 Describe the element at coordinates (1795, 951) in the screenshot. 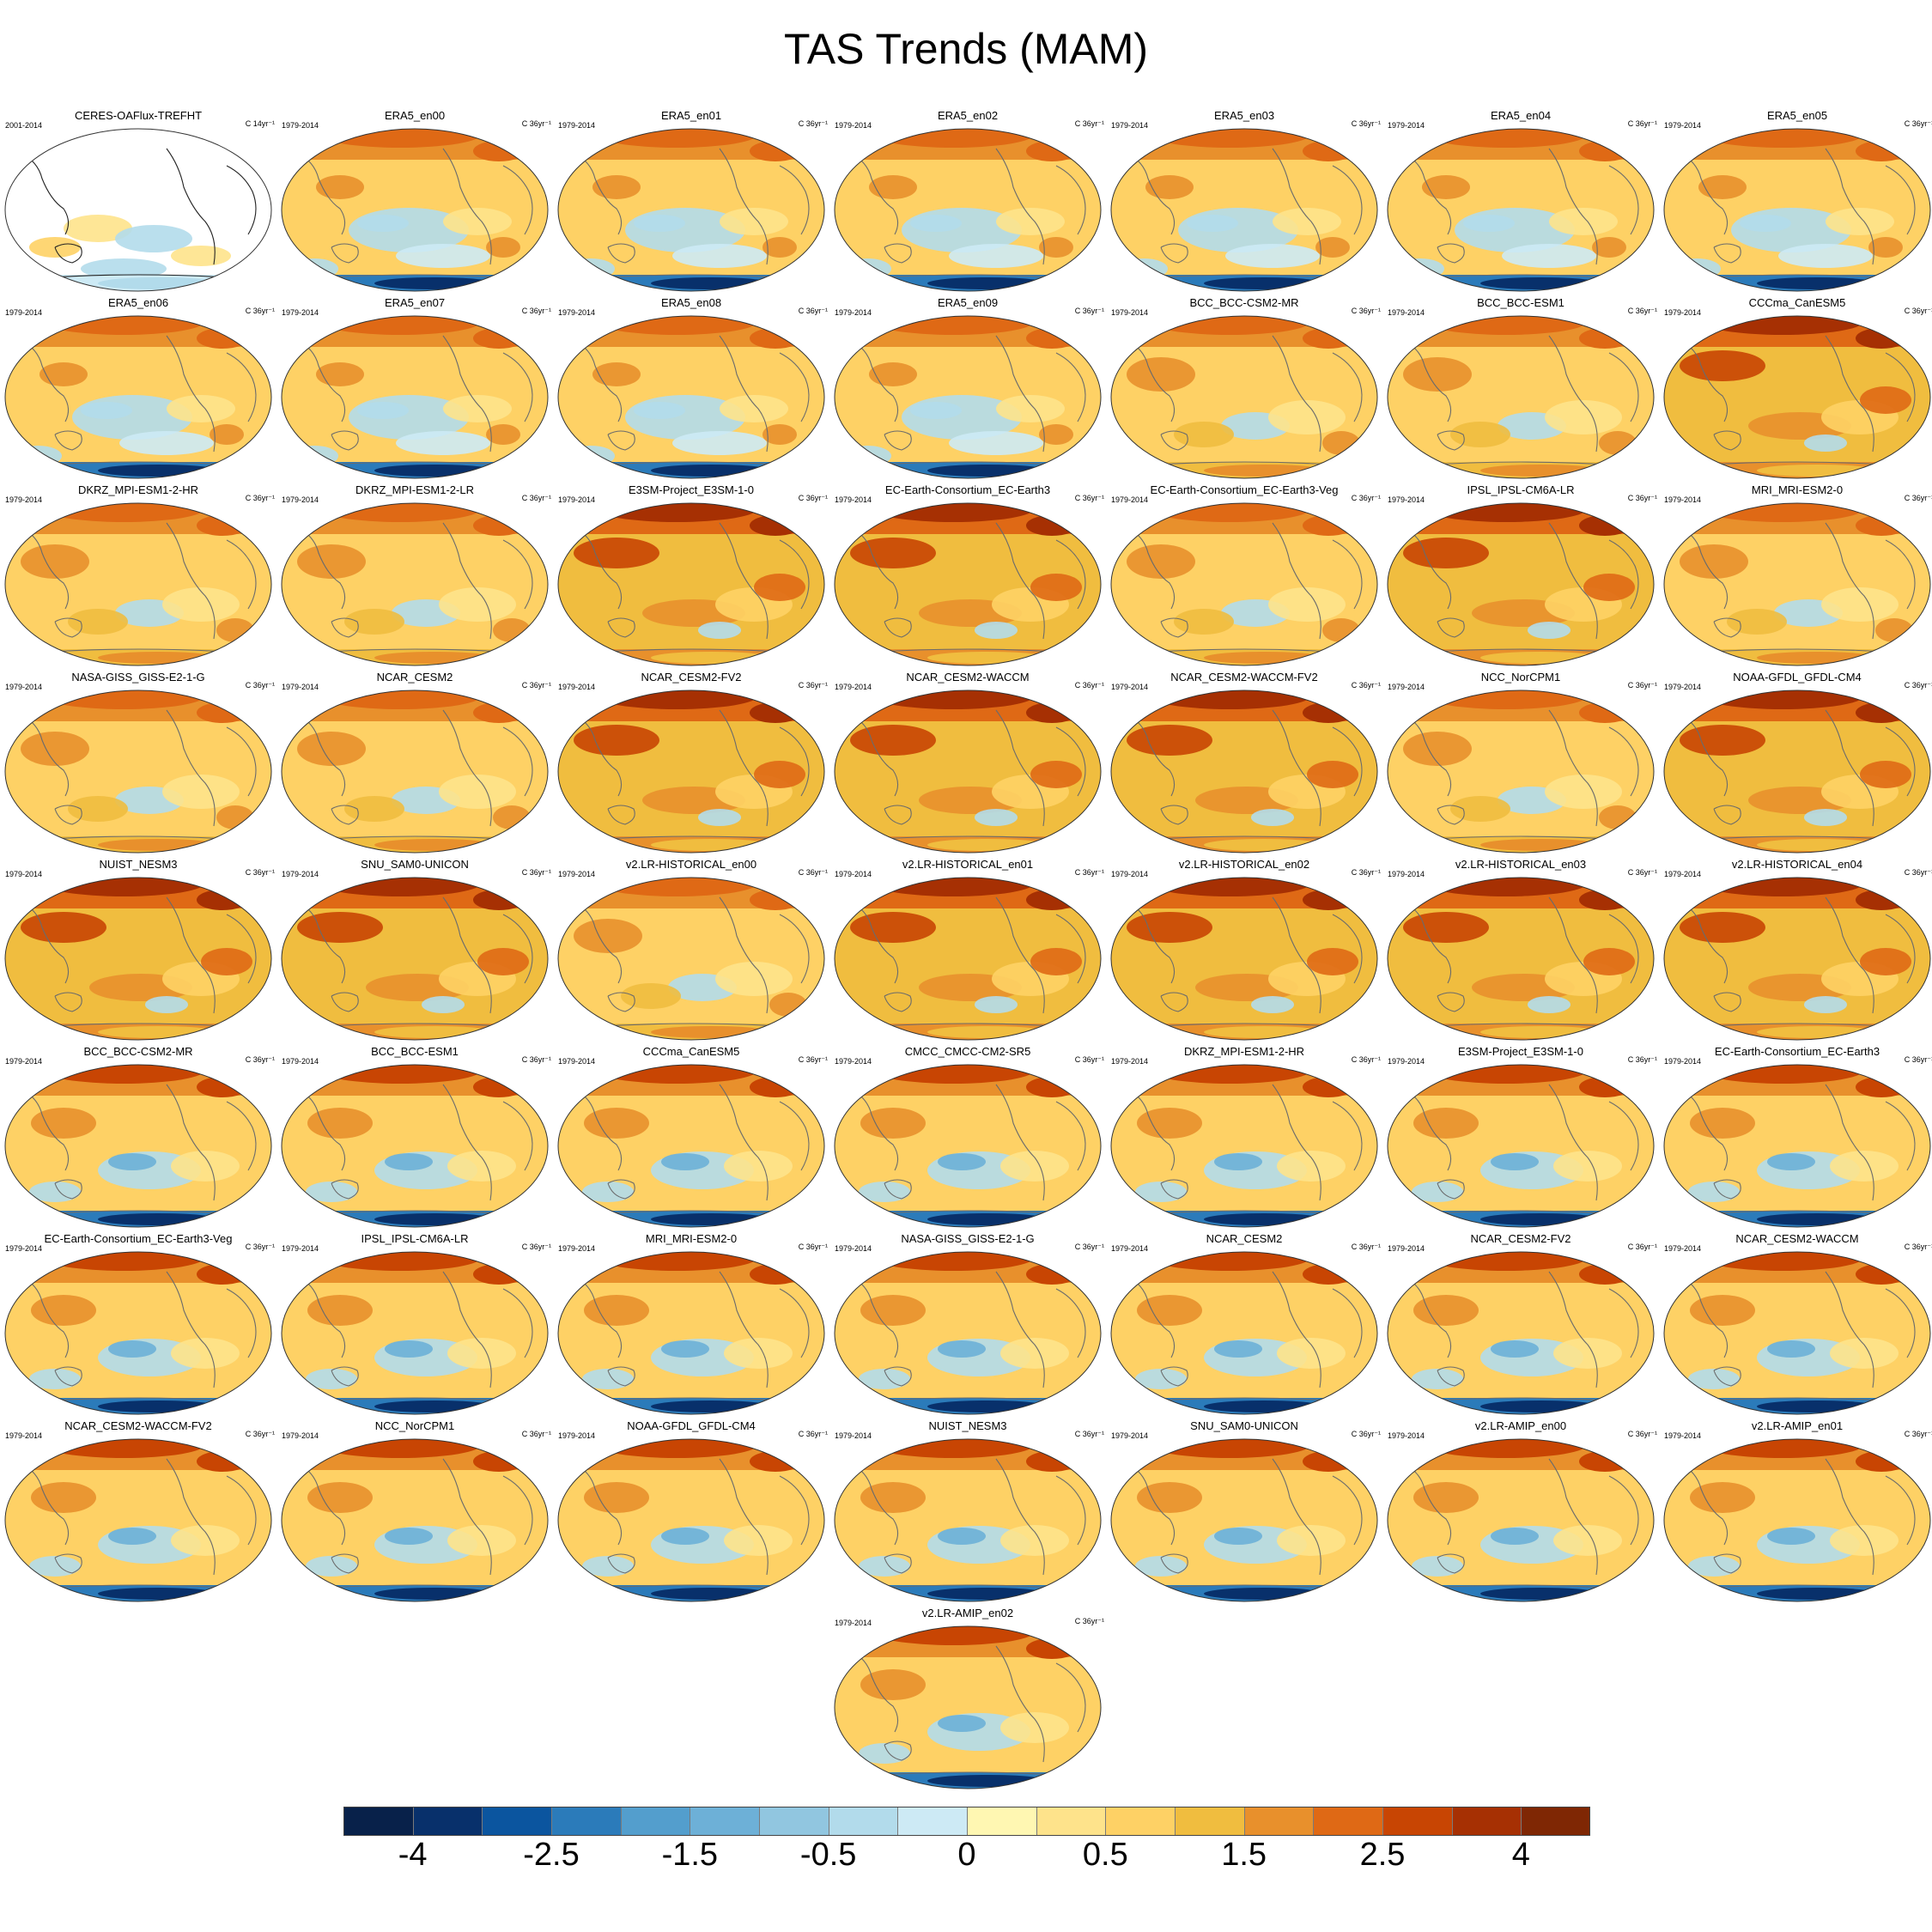

I see `map-panel: v2.LR-HISTORICAL_en04 1979-2014 C 36yr⁻¹` at that location.